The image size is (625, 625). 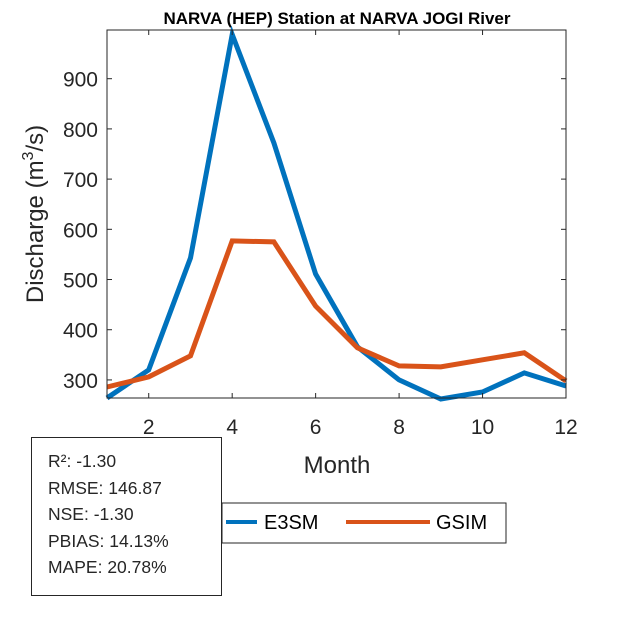 I want to click on stat-r2: R²: -1.30, so click(x=82, y=461).